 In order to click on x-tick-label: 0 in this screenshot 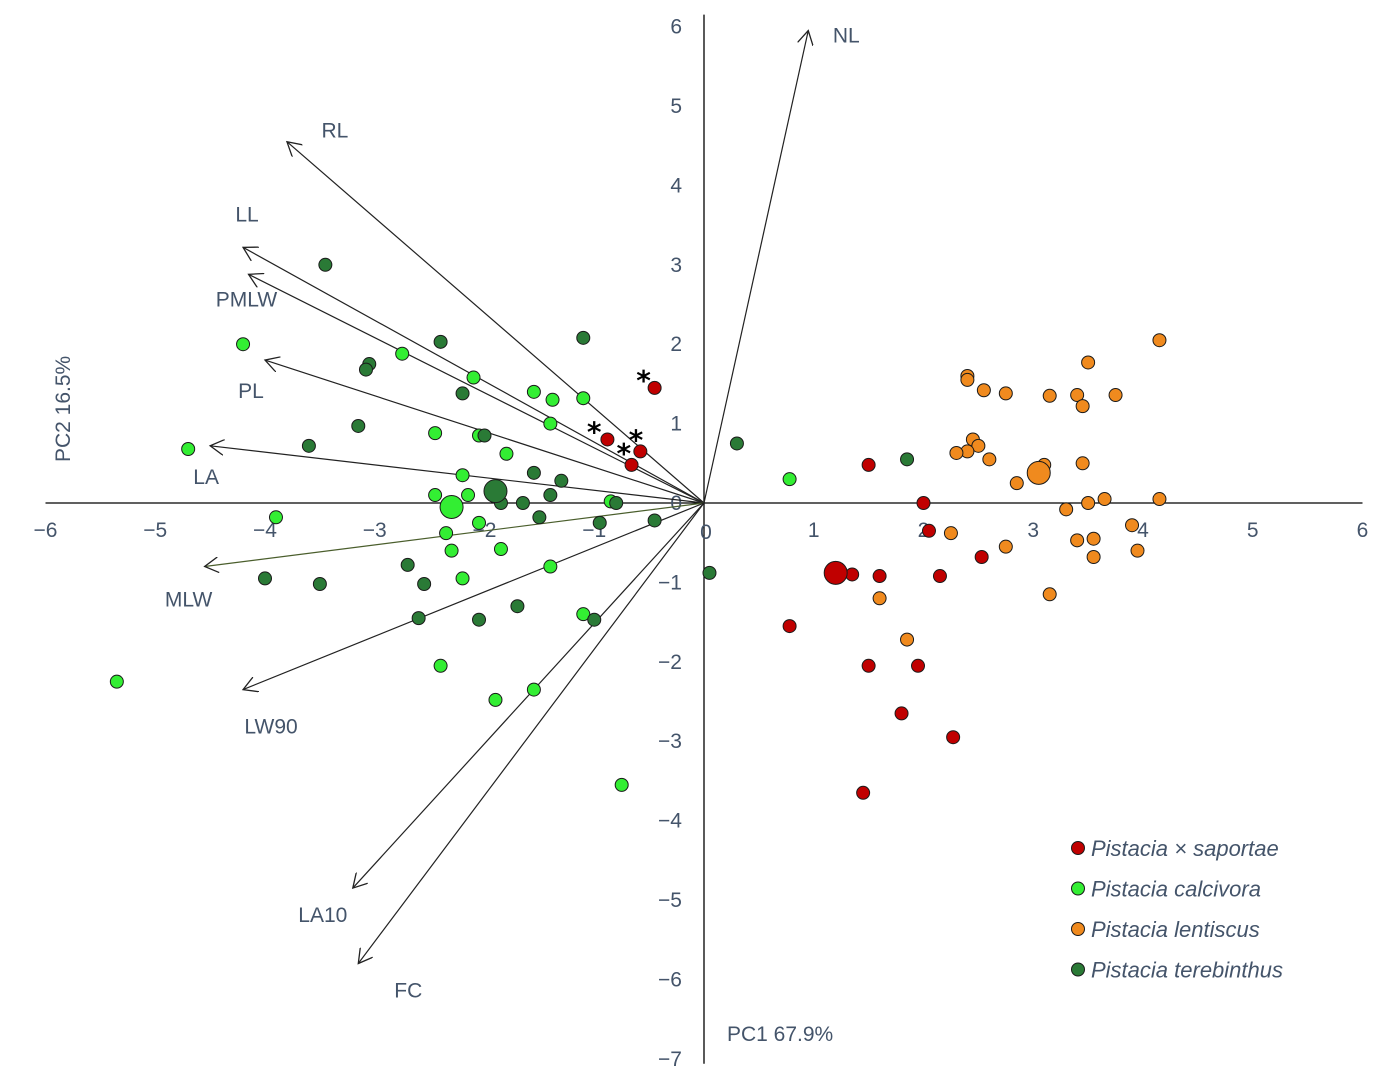, I will do `click(706, 532)`.